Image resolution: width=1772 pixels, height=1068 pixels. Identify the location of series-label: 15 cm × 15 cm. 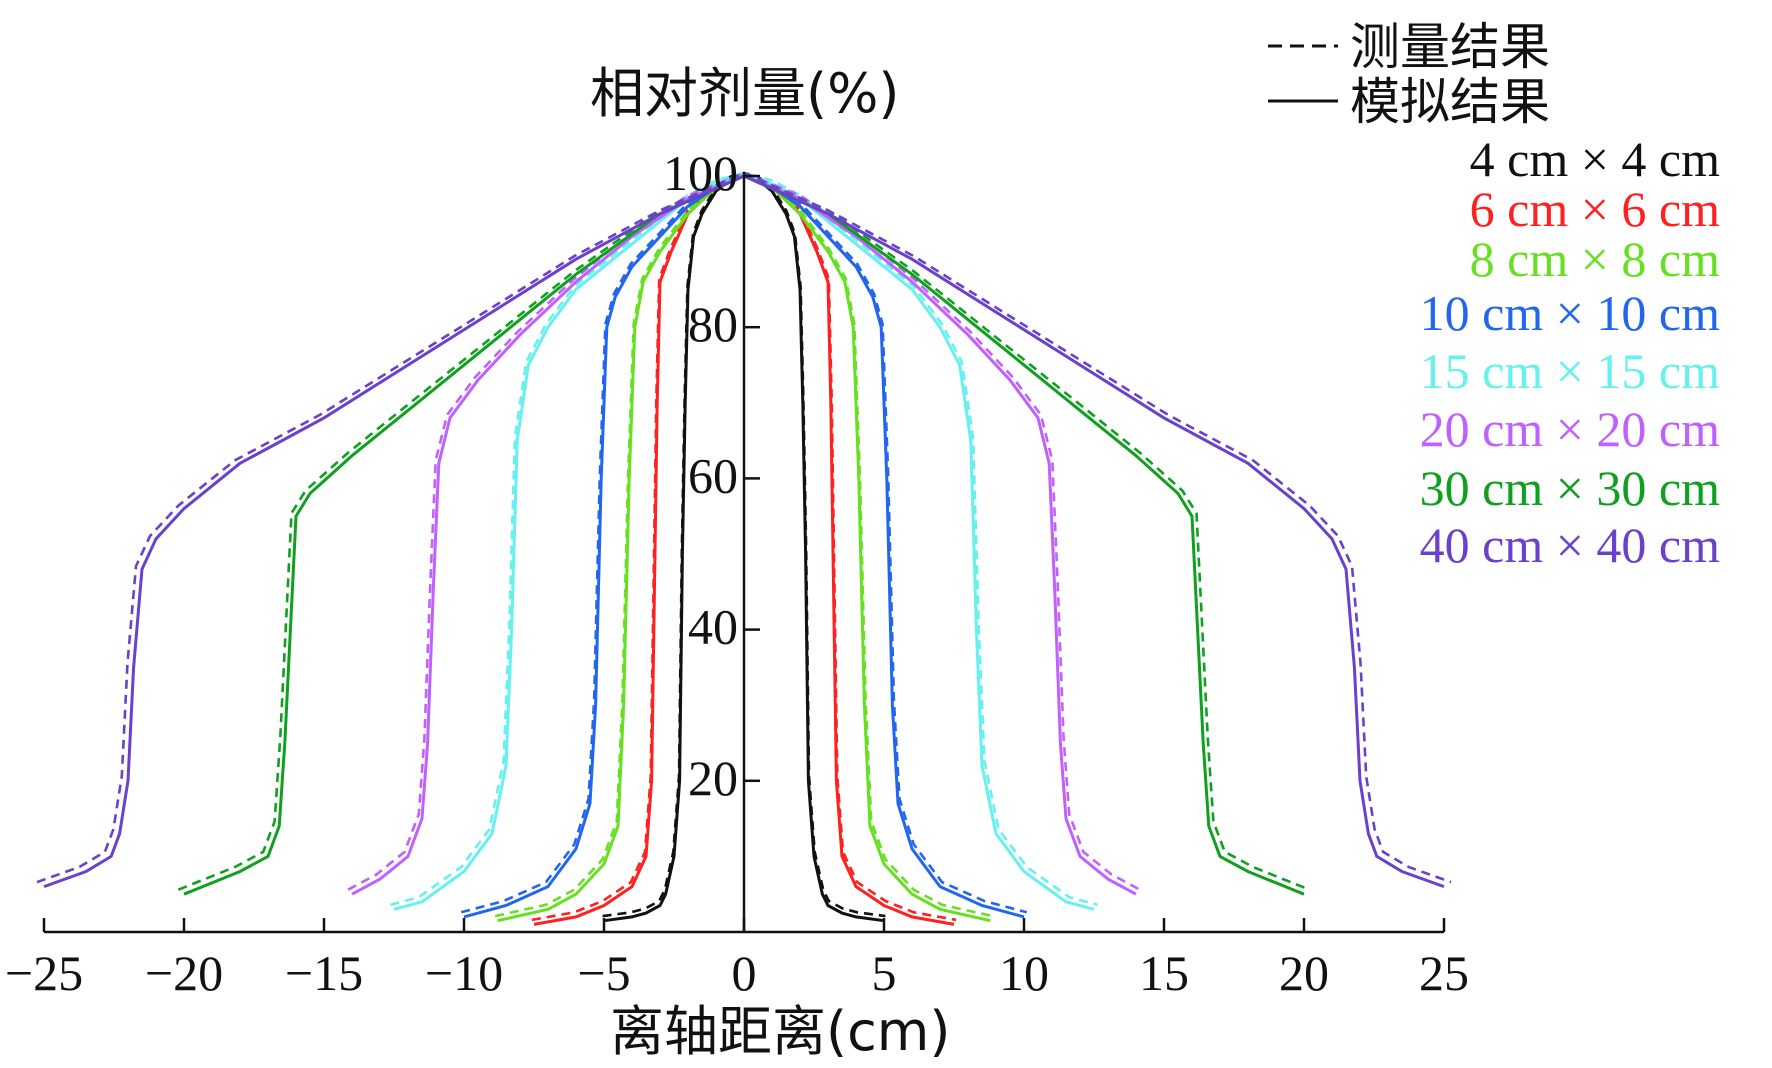
(1570, 371).